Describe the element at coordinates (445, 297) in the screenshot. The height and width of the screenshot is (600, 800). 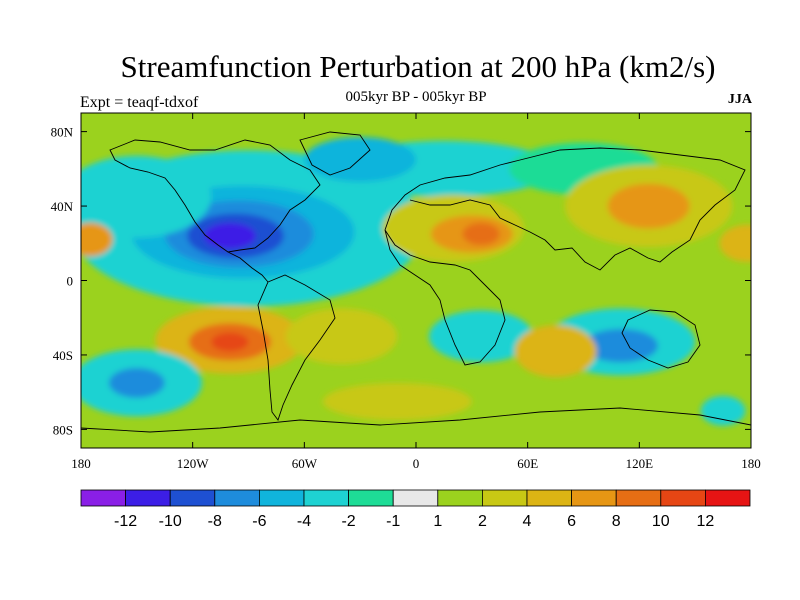
I see `coast-africa` at that location.